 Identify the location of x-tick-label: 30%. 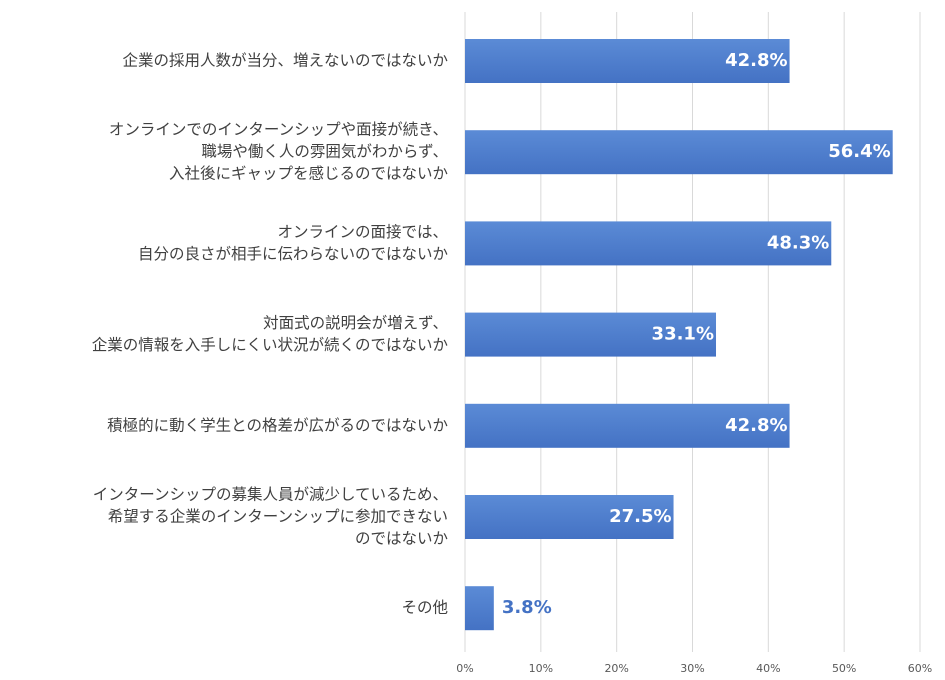
(692, 668).